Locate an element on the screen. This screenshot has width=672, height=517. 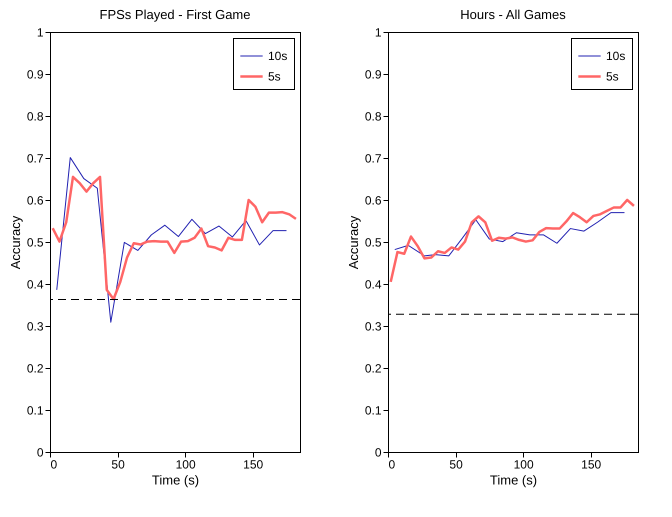
chart-title: FPSs Played - First Game is located at coordinates (175, 14).